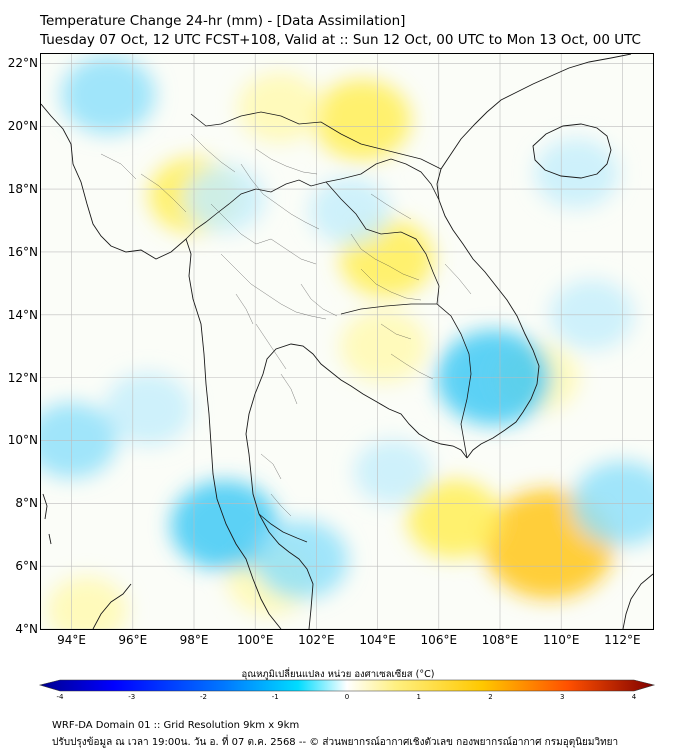  What do you see at coordinates (562, 697) in the screenshot?
I see `colorbar-tick-label: 3` at bounding box center [562, 697].